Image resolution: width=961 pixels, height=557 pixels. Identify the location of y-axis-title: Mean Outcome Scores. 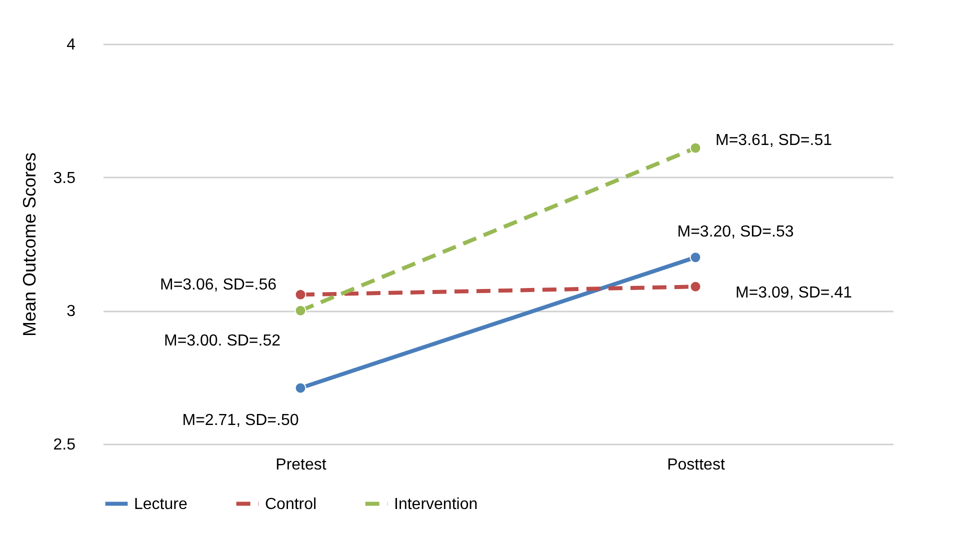
(29, 244).